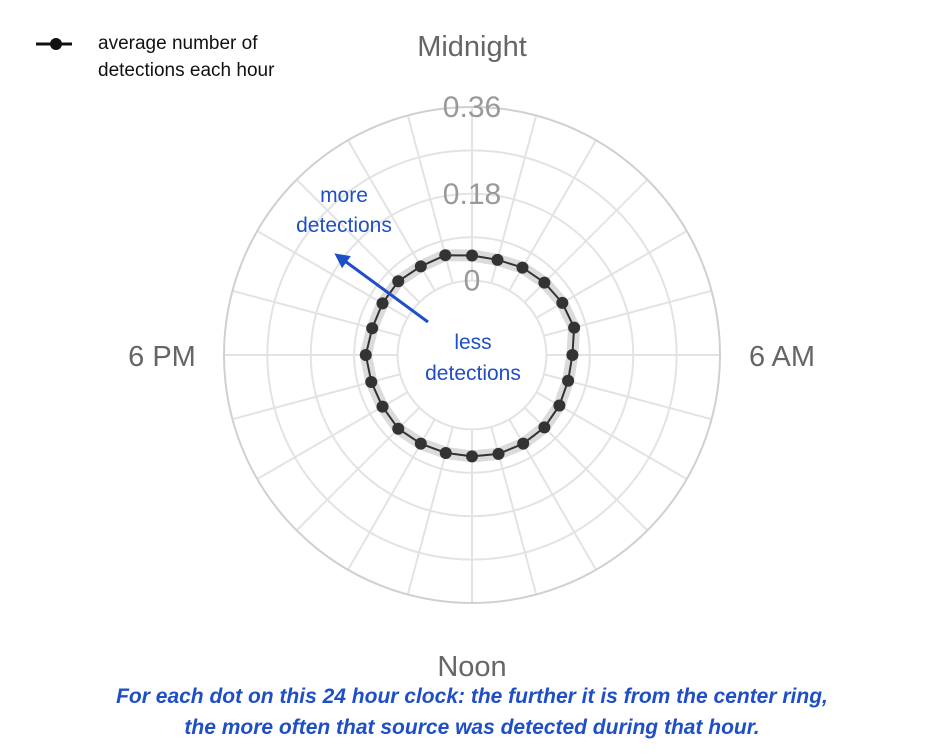 This screenshot has width=944, height=756. Describe the element at coordinates (471, 667) in the screenshot. I see `hour-label: Noon` at that location.